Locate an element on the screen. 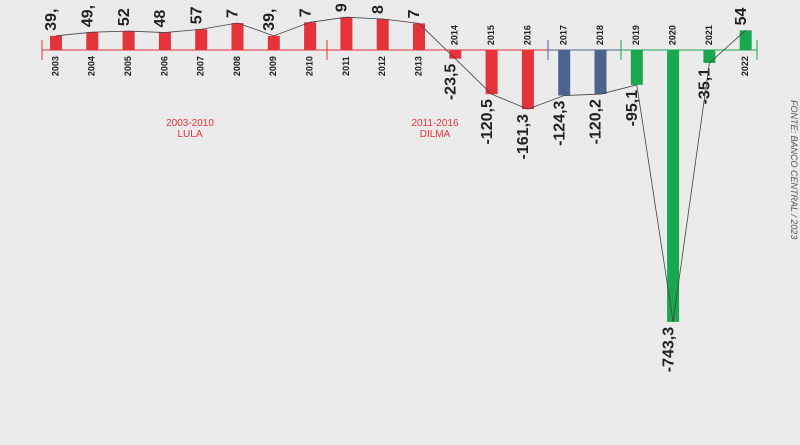 The height and width of the screenshot is (445, 800). value-label: 8 is located at coordinates (378, 9).